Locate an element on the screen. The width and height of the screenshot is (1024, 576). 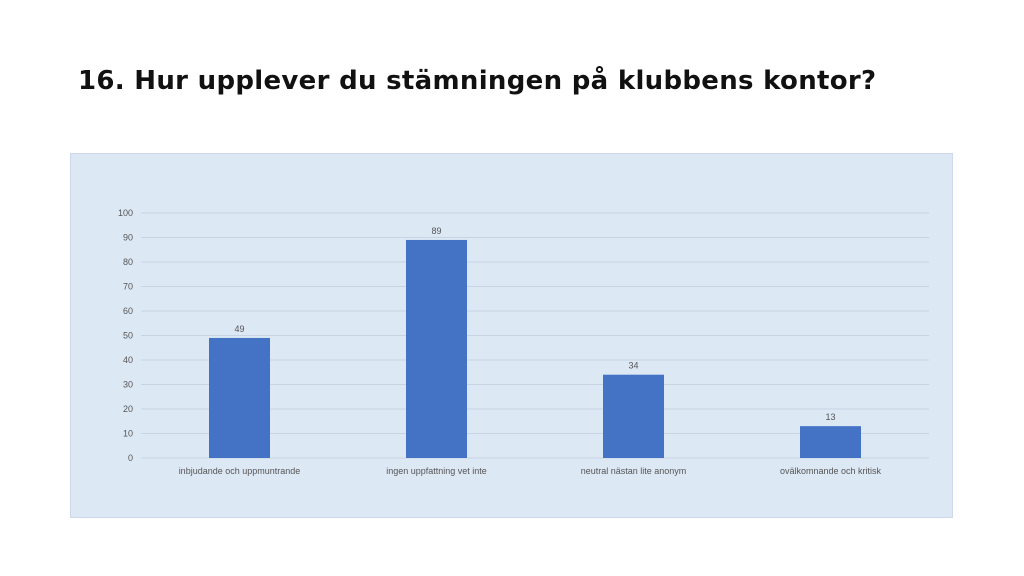
x-category-label: neutral nästan lite anonym is located at coordinates (634, 471).